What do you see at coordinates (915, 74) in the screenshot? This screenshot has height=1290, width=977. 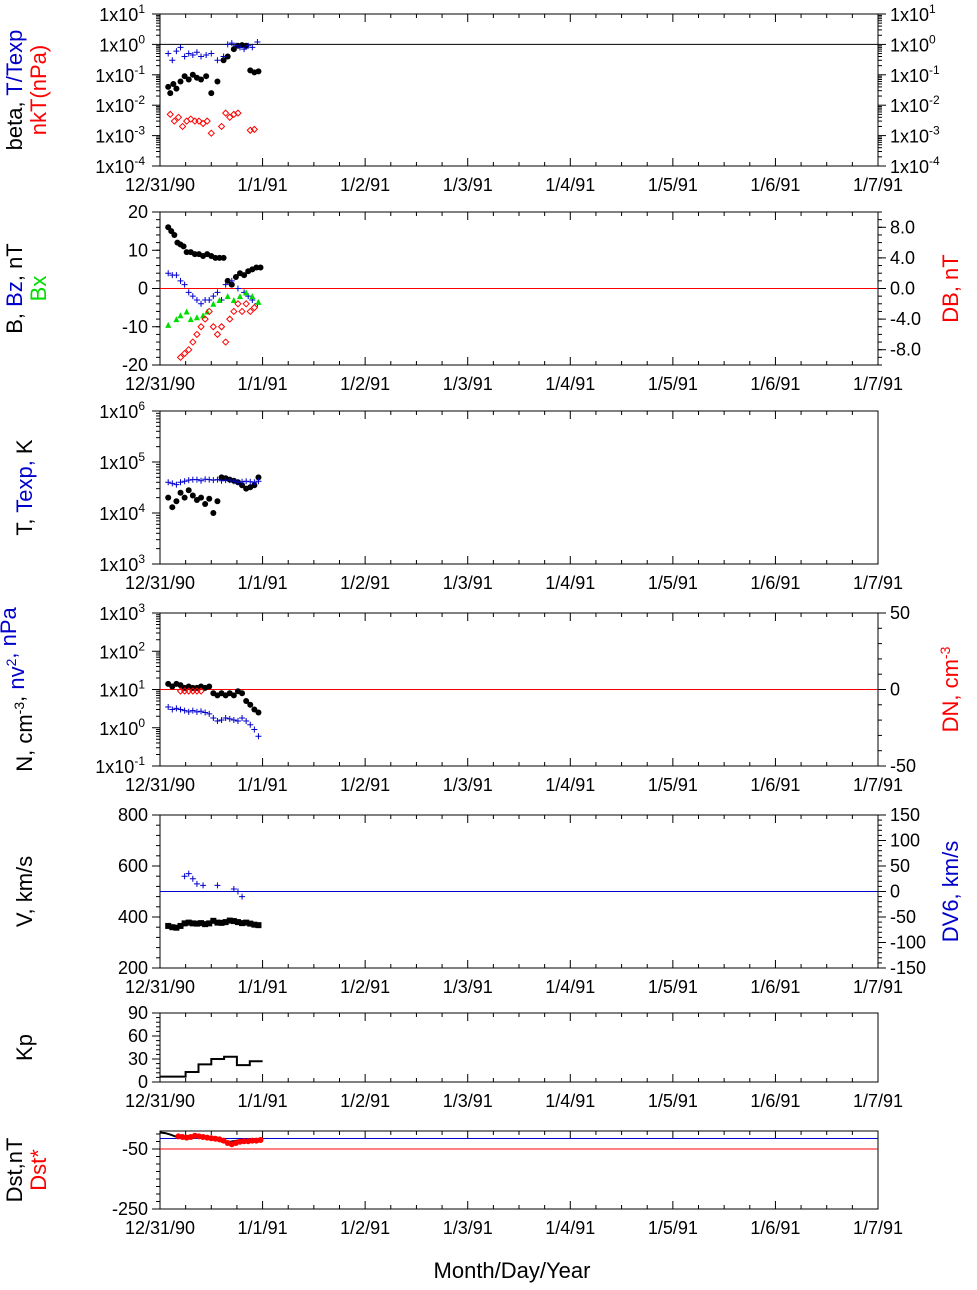 I see `panel-beta-y2-tick-label: 1x10⁻¹` at bounding box center [915, 74].